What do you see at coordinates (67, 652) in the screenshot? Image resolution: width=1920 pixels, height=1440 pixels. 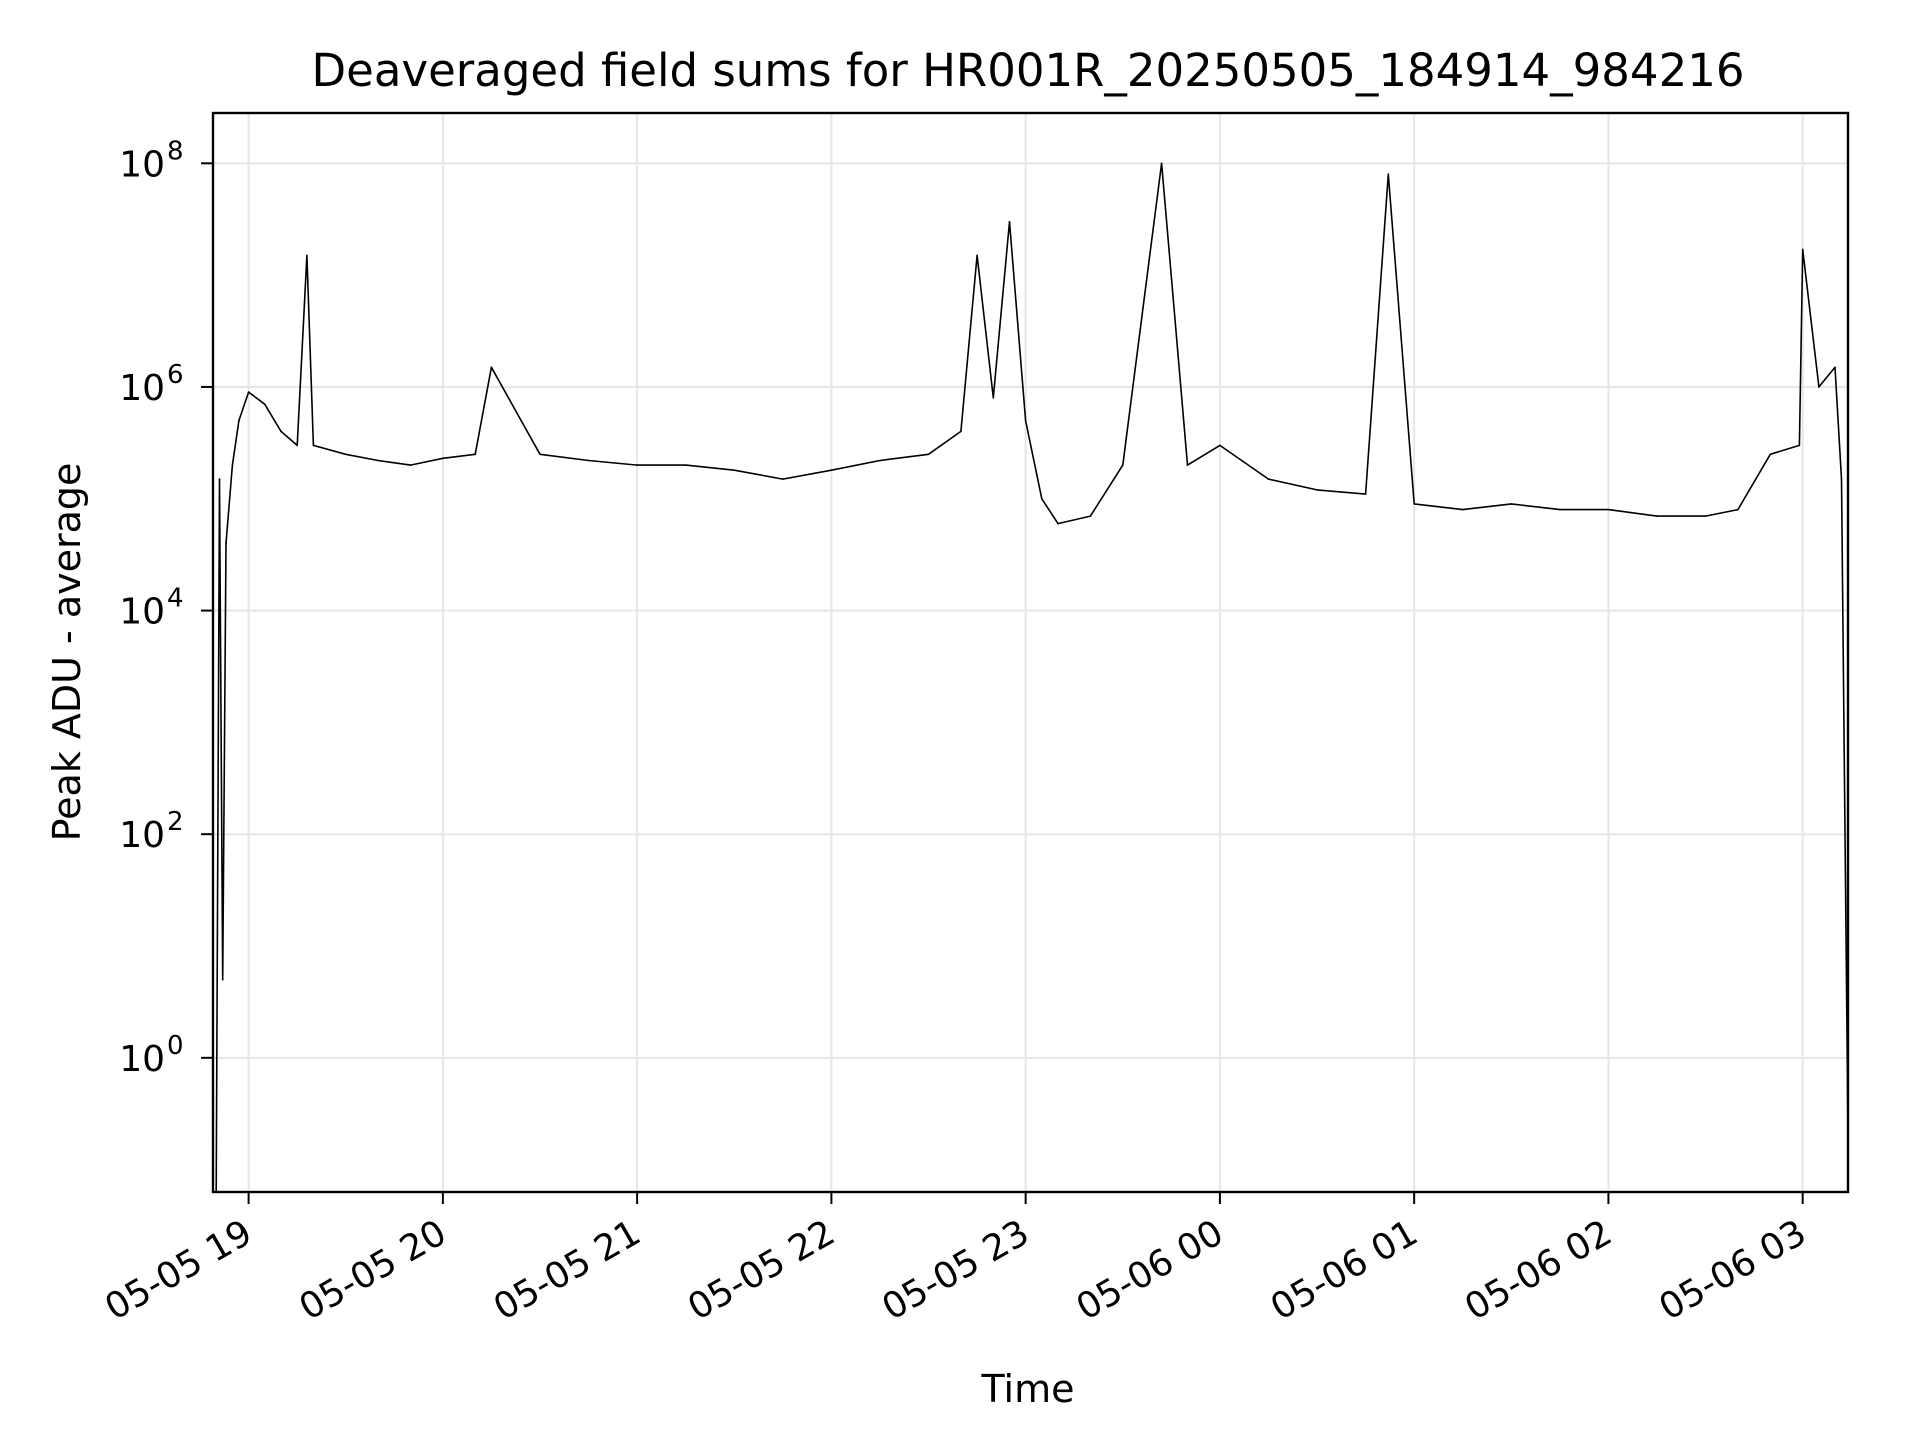 I see `y-axis-label: Peak ADU - average` at bounding box center [67, 652].